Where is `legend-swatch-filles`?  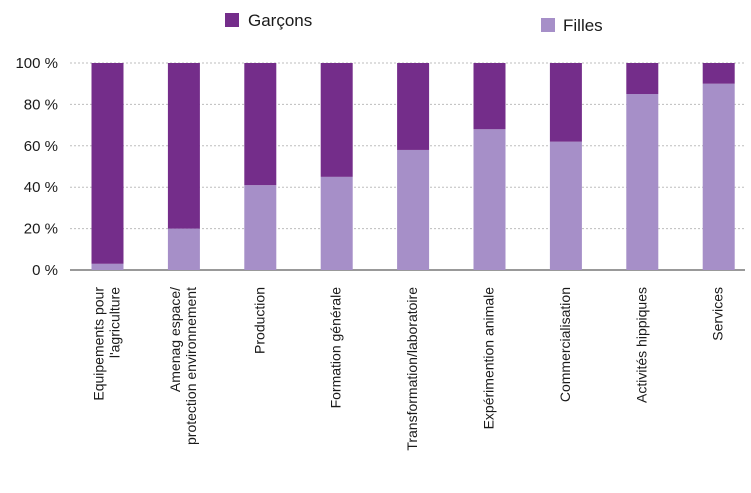
legend-swatch-filles is located at coordinates (548, 25).